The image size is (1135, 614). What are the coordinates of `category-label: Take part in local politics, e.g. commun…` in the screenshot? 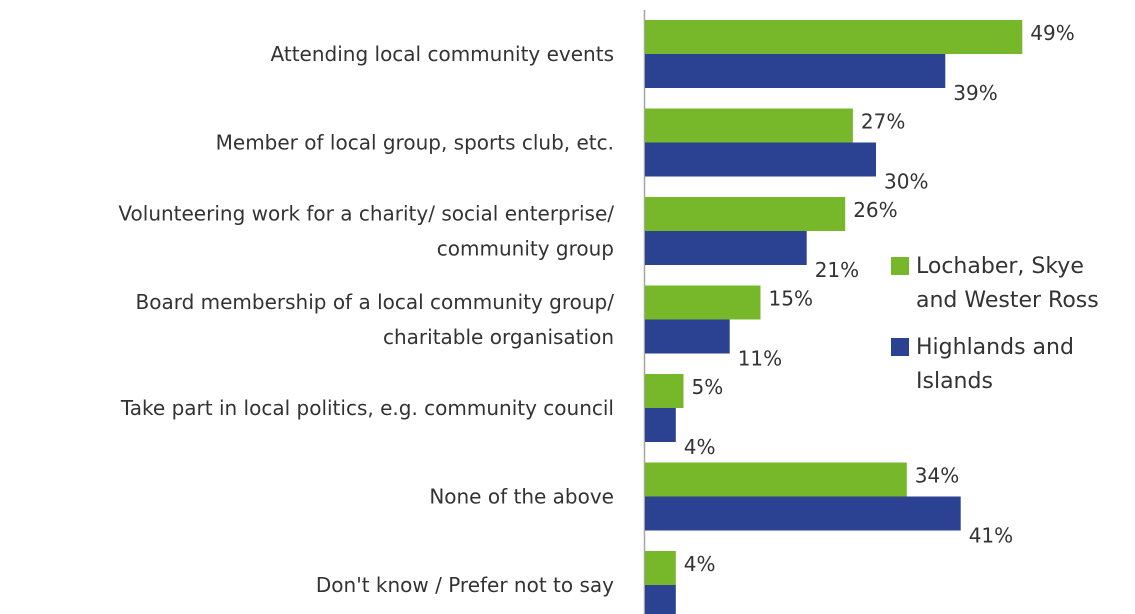 It's located at (367, 408).